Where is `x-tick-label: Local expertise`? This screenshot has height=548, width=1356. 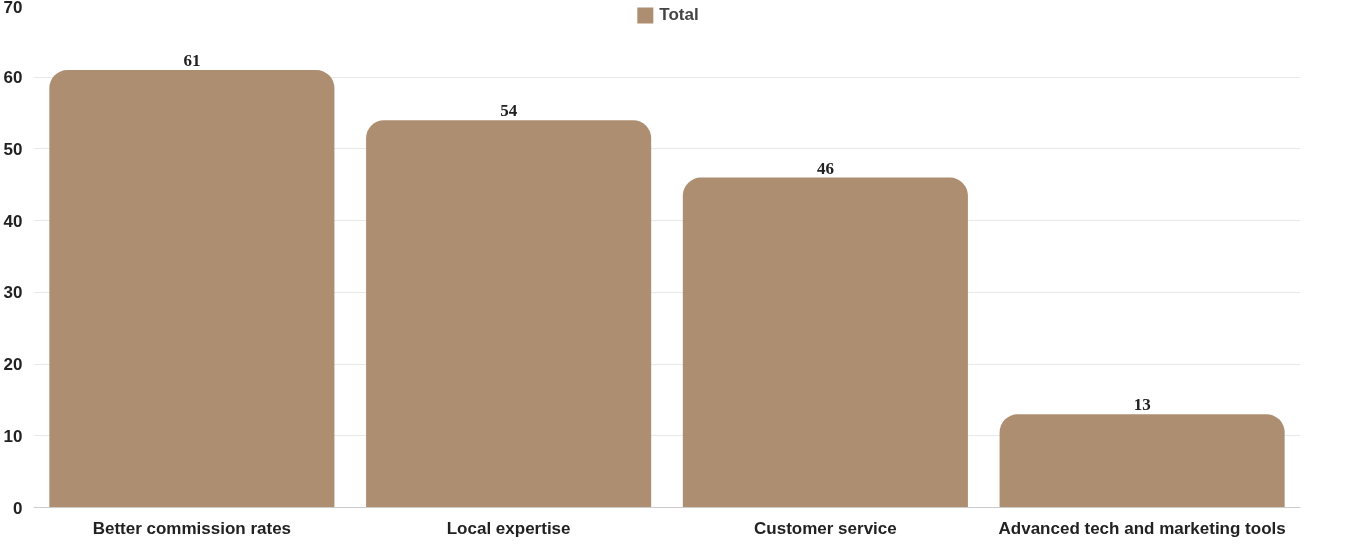 x-tick-label: Local expertise is located at coordinates (508, 528).